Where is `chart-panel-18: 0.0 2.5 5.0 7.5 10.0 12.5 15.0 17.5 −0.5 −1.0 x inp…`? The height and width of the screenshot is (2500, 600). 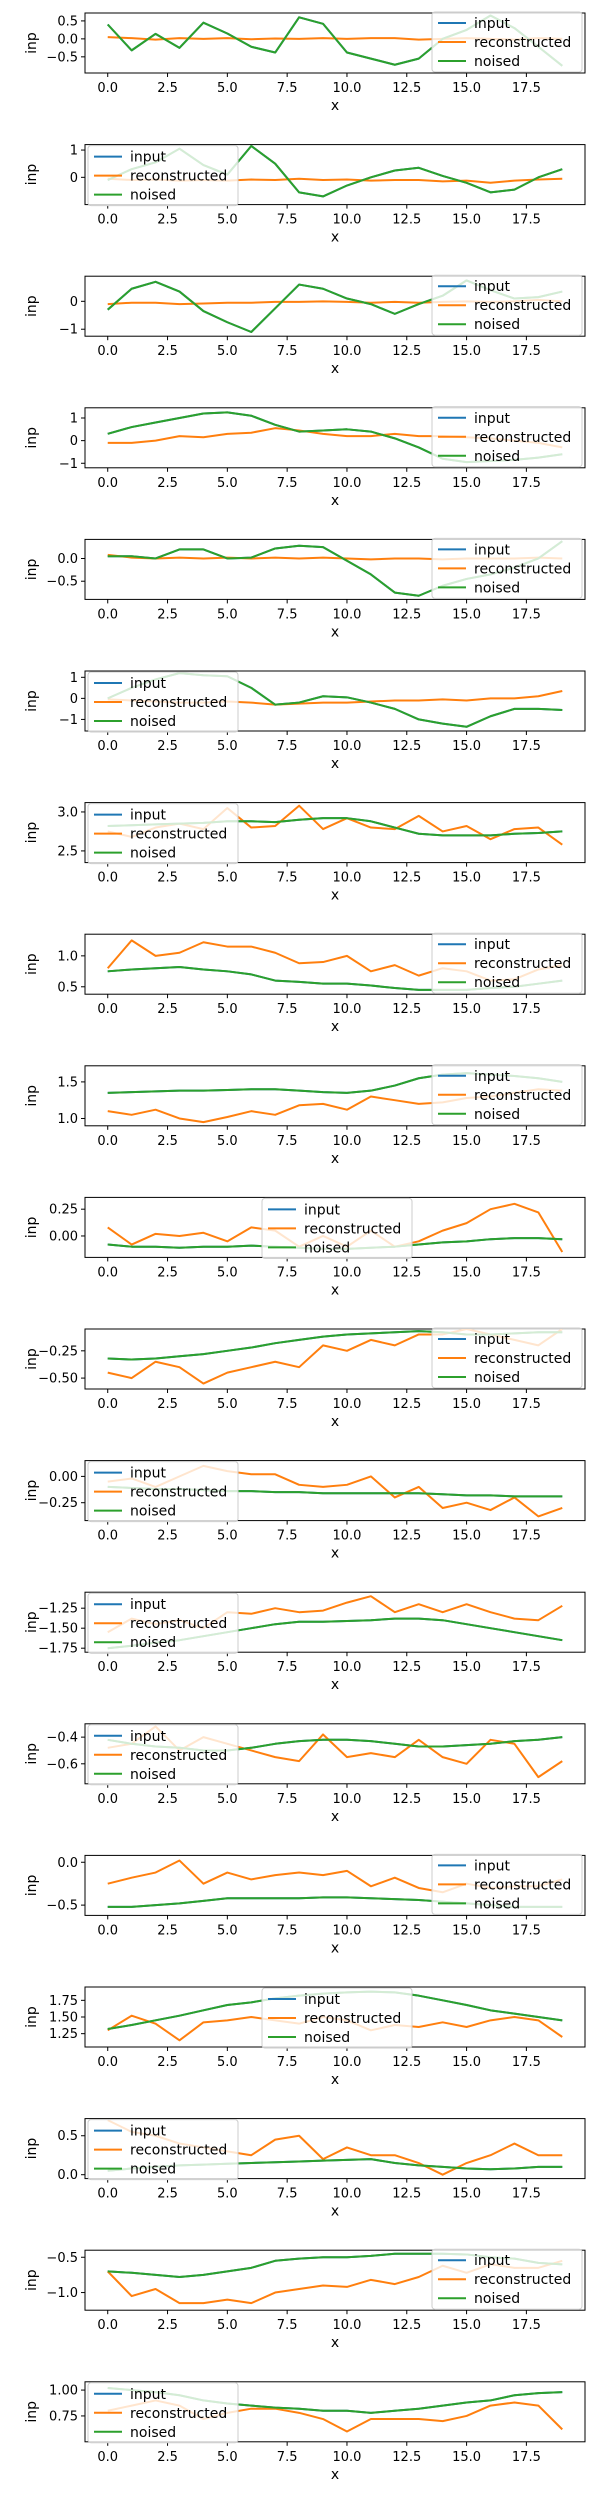 chart-panel-18: 0.0 2.5 5.0 7.5 10.0 12.5 15.0 17.5 −0.5 −1.0 x inp… is located at coordinates (305, 2299).